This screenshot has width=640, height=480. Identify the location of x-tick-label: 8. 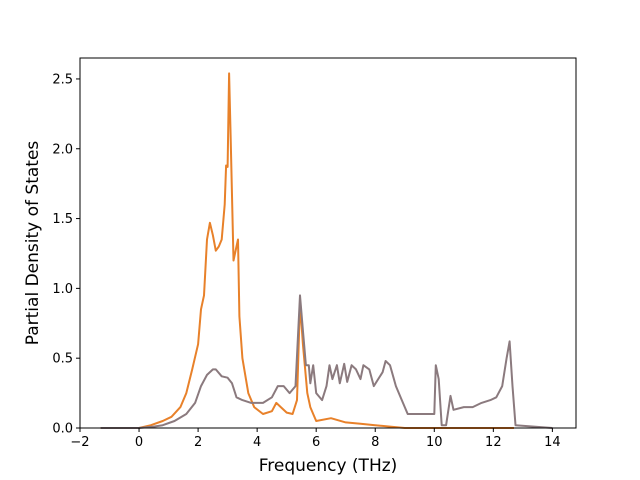
(375, 442).